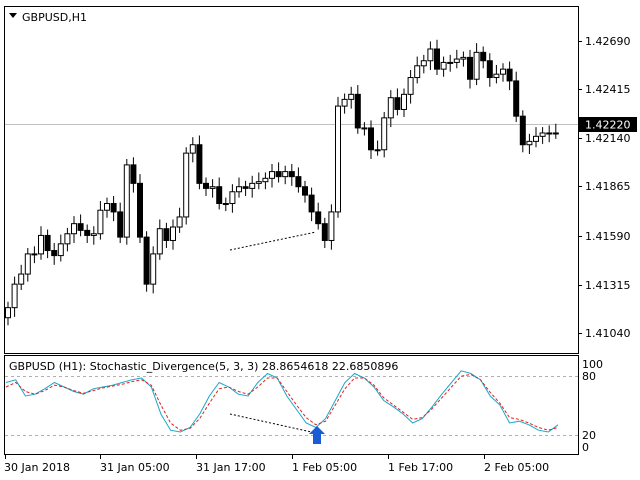 The width and height of the screenshot is (640, 480). What do you see at coordinates (589, 435) in the screenshot?
I see `level-label: 20` at bounding box center [589, 435].